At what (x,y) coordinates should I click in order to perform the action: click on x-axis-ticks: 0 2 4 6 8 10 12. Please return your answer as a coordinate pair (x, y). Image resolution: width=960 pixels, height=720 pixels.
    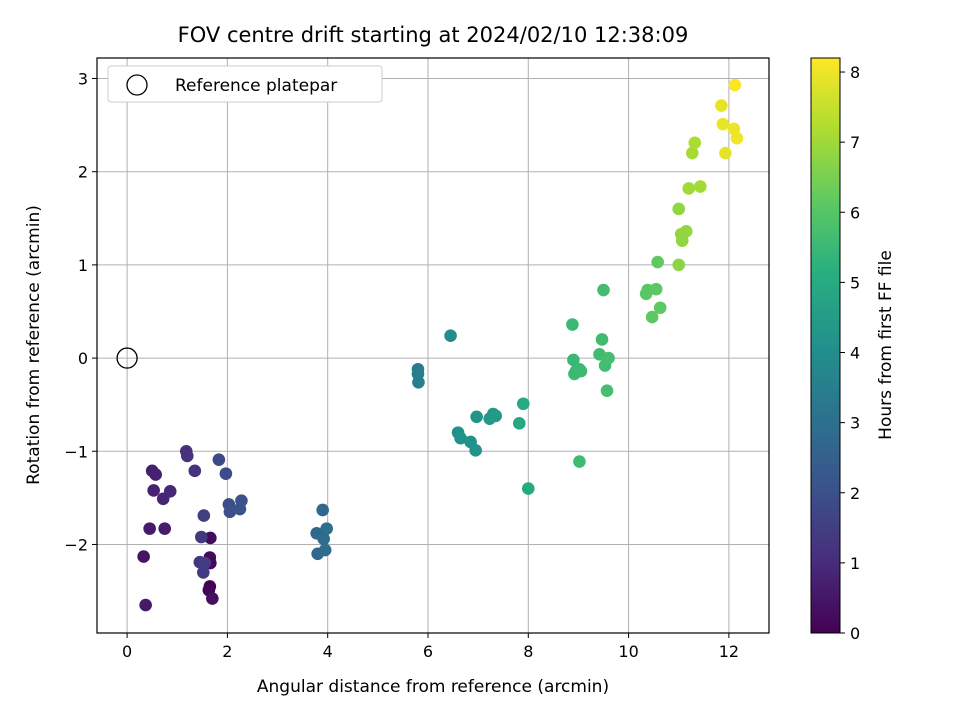
    Looking at the image, I should click on (430, 647).